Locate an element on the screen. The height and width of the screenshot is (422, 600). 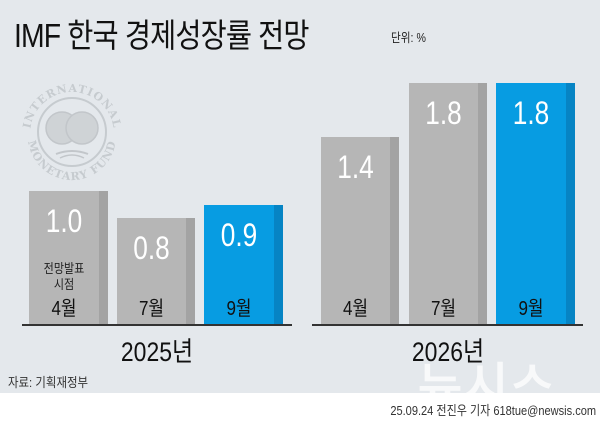
bar-value: 1.4 is located at coordinates (355, 167).